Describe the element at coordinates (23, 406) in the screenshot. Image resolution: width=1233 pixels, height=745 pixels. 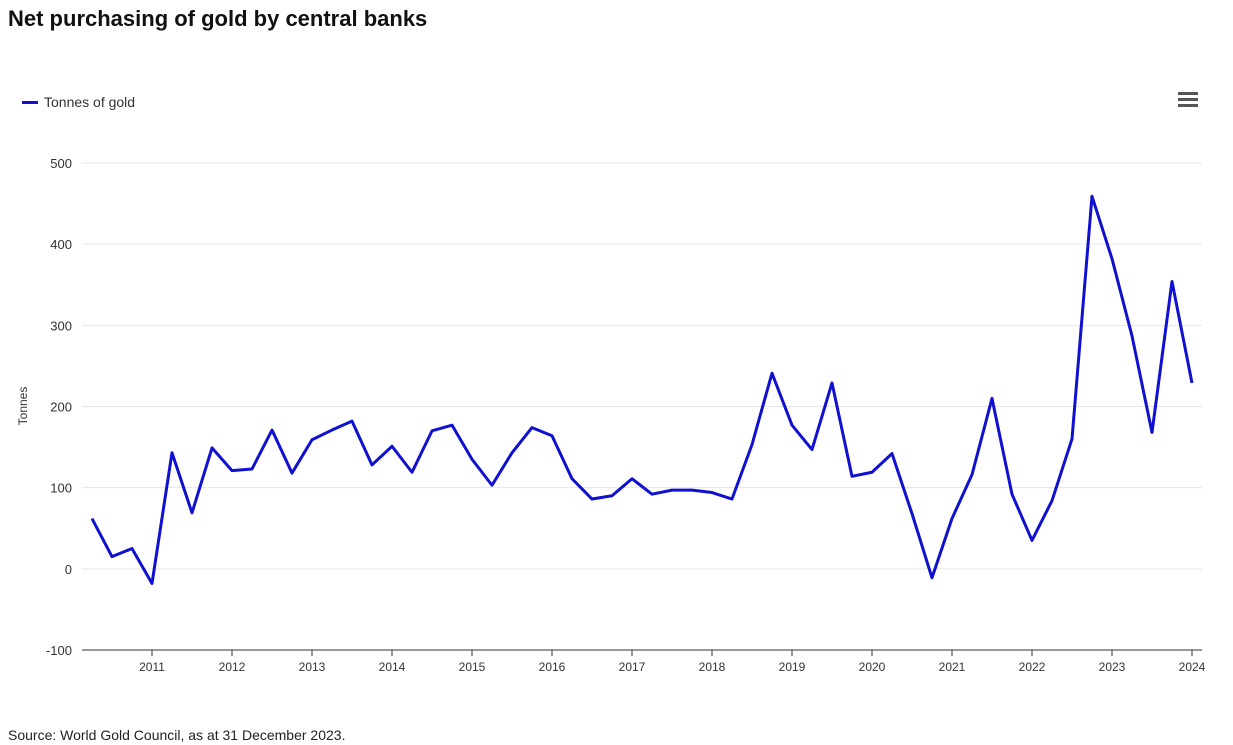
I see `y-axis-title: Tonnes` at that location.